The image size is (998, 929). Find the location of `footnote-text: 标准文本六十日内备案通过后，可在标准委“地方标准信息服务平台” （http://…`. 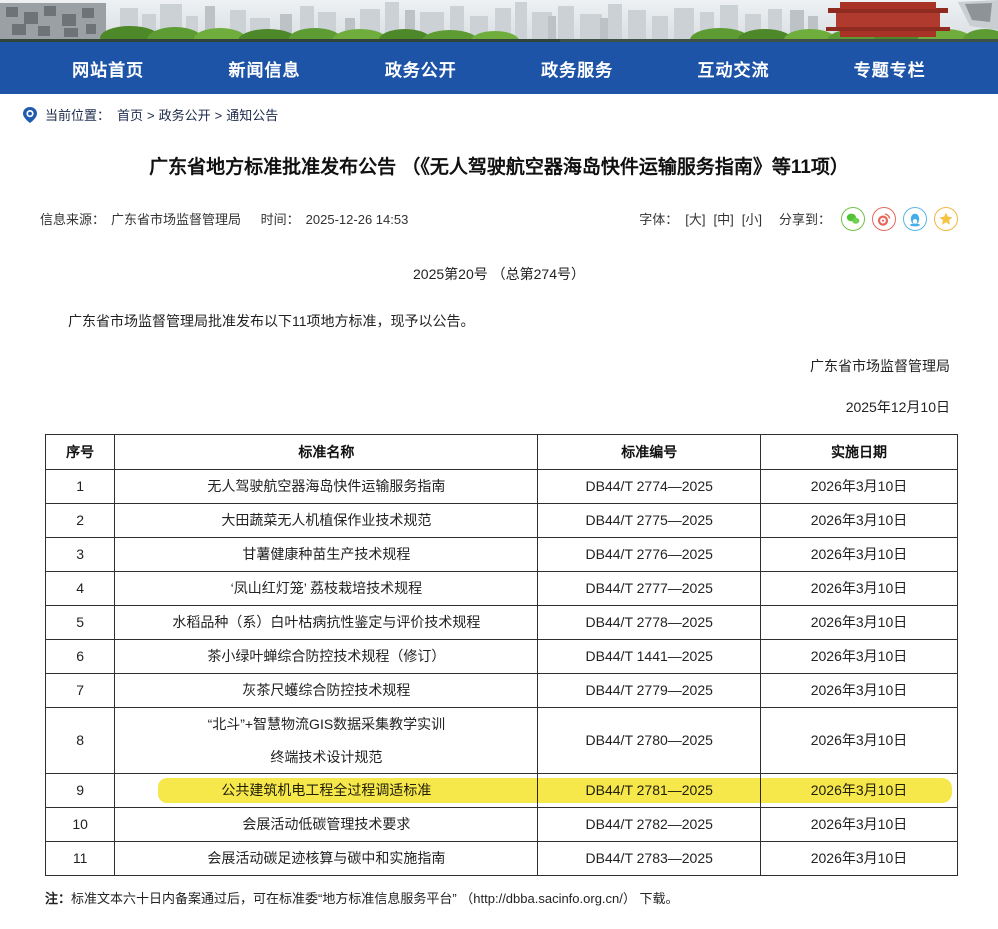

footnote-text: 标准文本六十日内备案通过后，可在标准委“地方标准信息服务平台” （http://… is located at coordinates (375, 898).